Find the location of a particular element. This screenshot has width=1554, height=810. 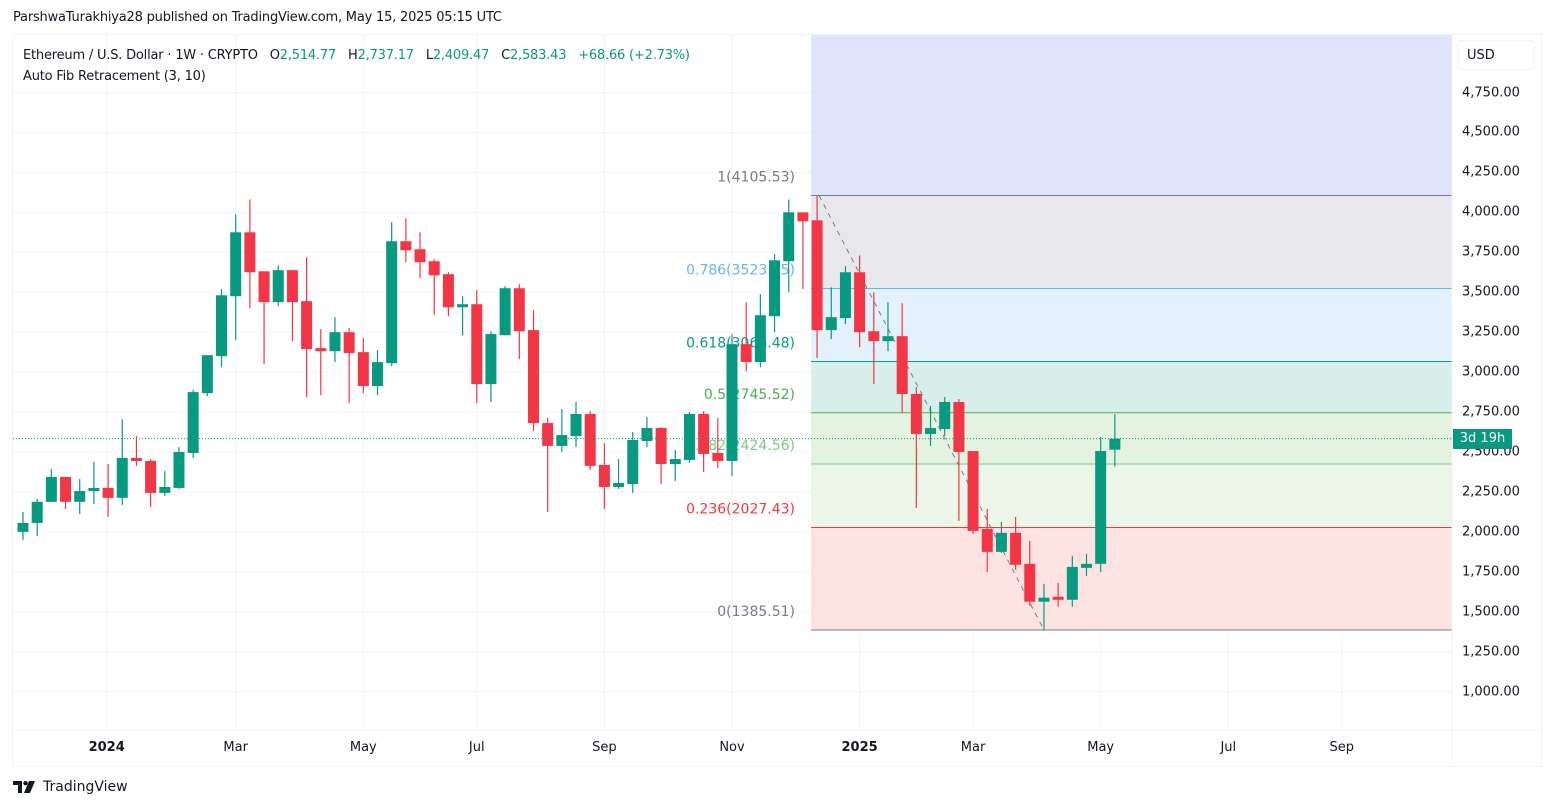

fib-level-label: 0.5(2745.52) is located at coordinates (749, 395).